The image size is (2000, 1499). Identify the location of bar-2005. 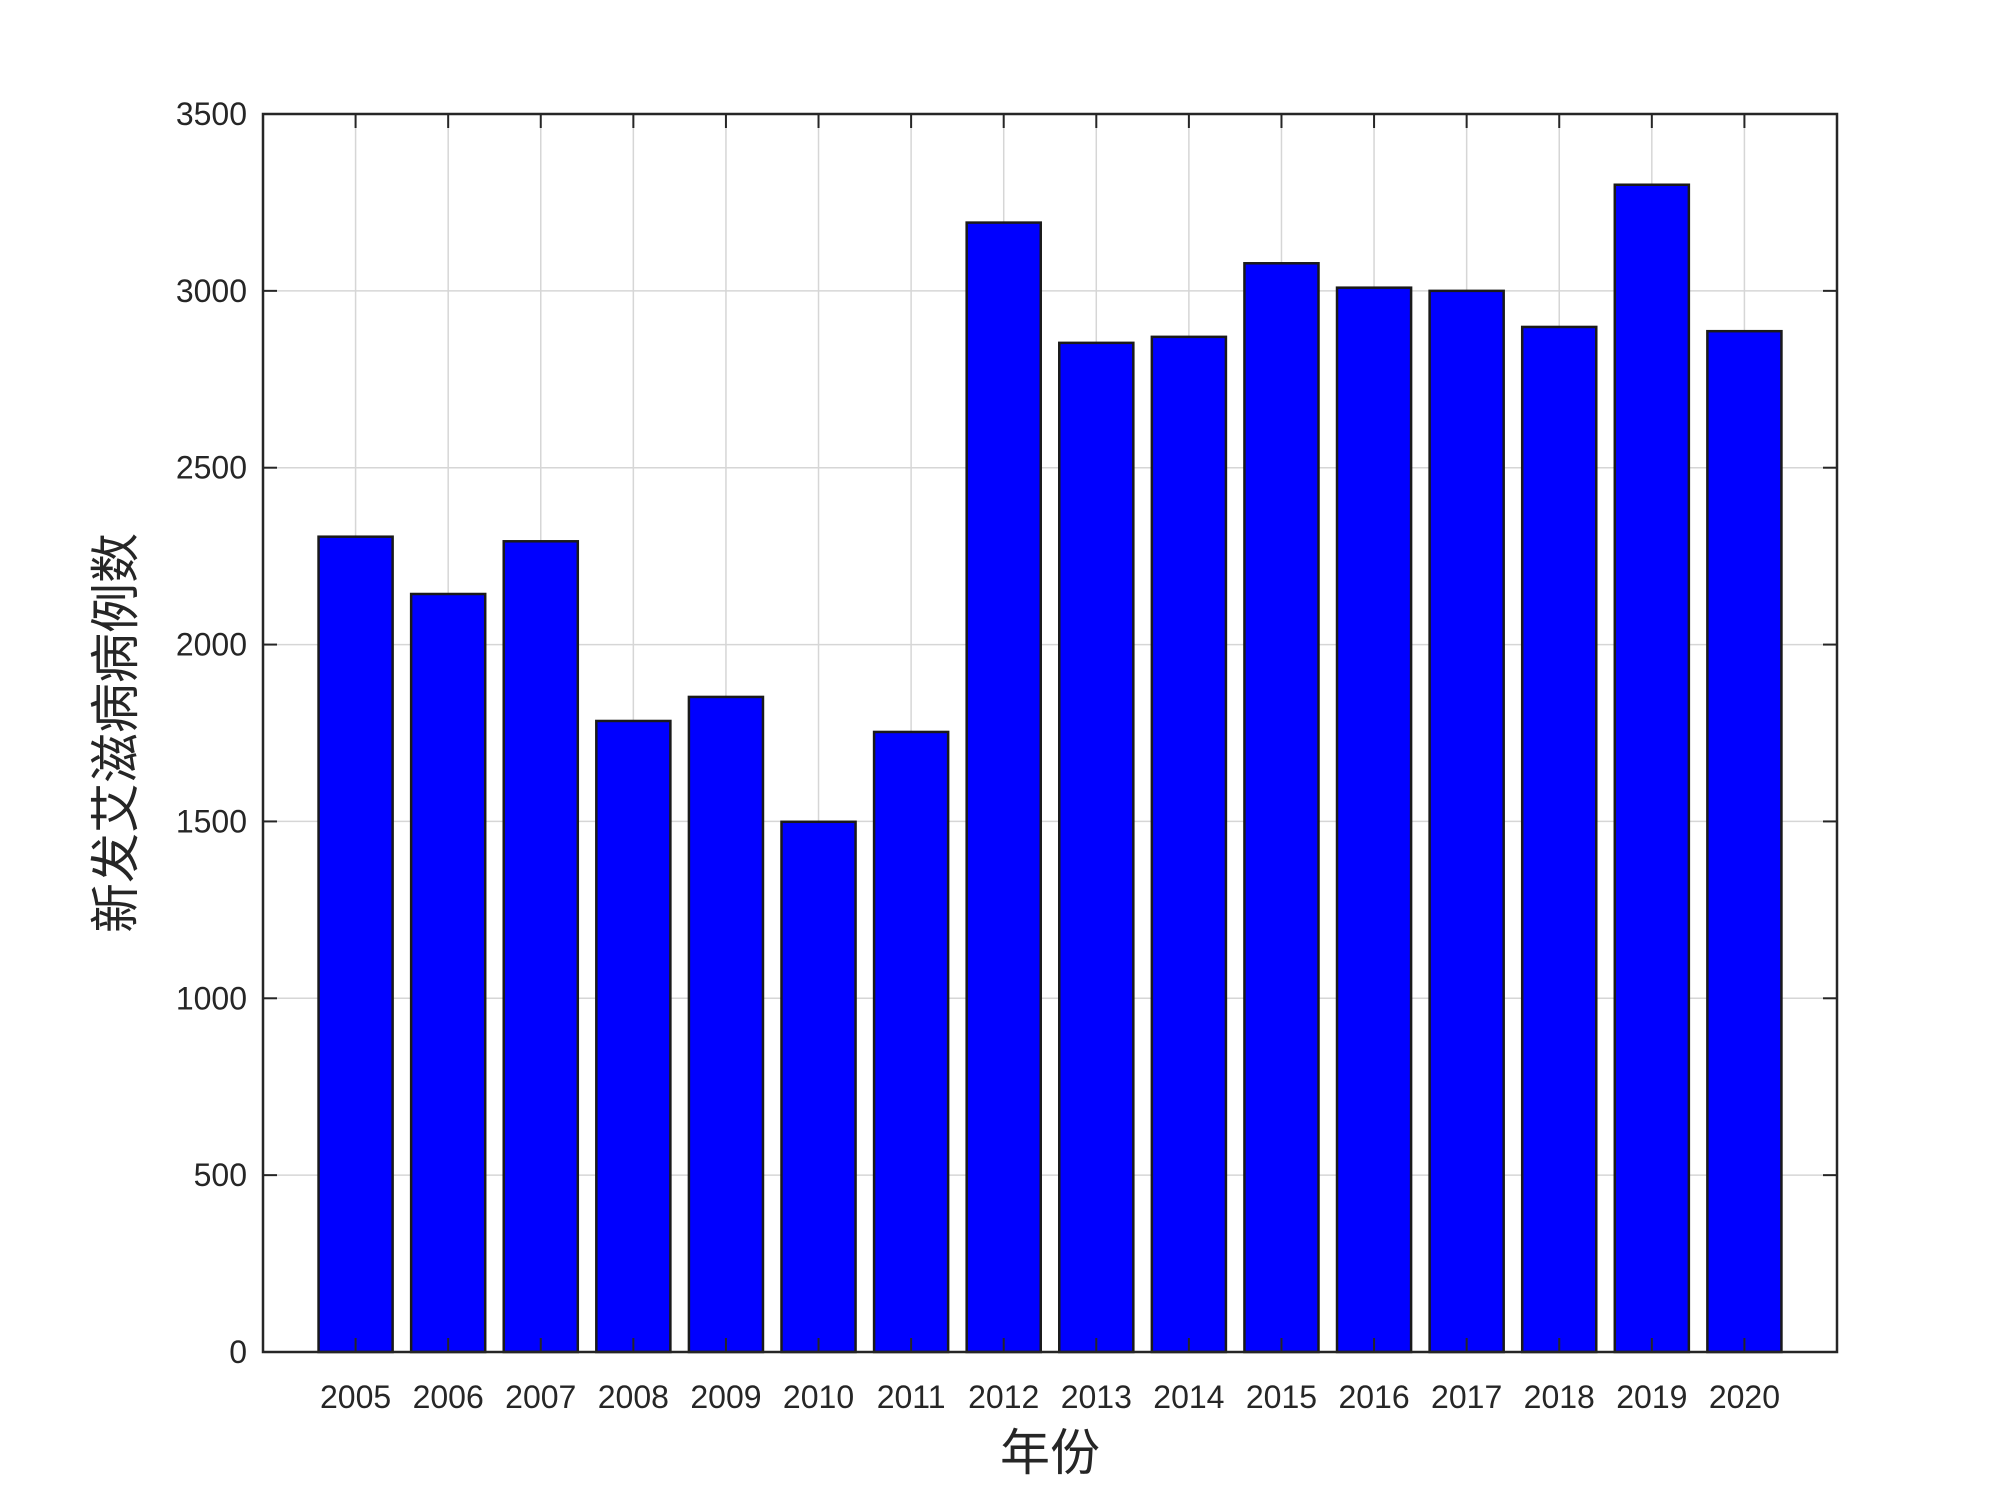
(355, 944).